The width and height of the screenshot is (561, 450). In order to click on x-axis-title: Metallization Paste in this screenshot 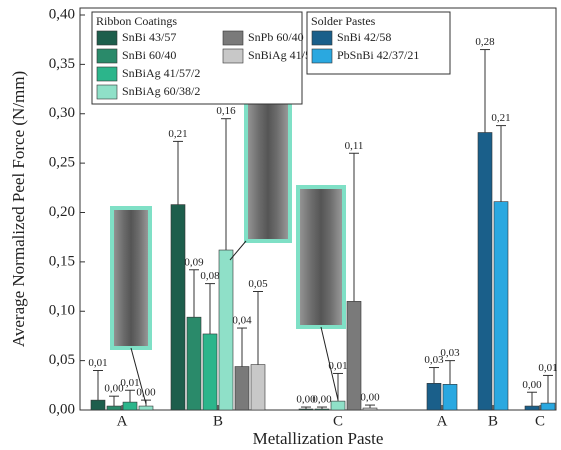, I will do `click(318, 438)`.